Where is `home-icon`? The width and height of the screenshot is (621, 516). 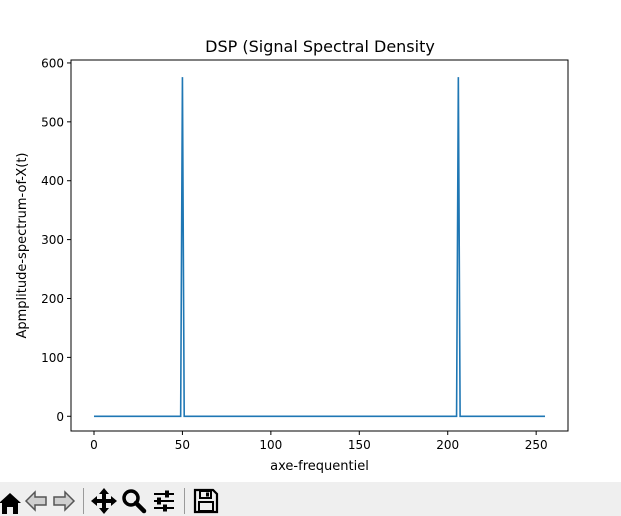 home-icon is located at coordinates (10, 503).